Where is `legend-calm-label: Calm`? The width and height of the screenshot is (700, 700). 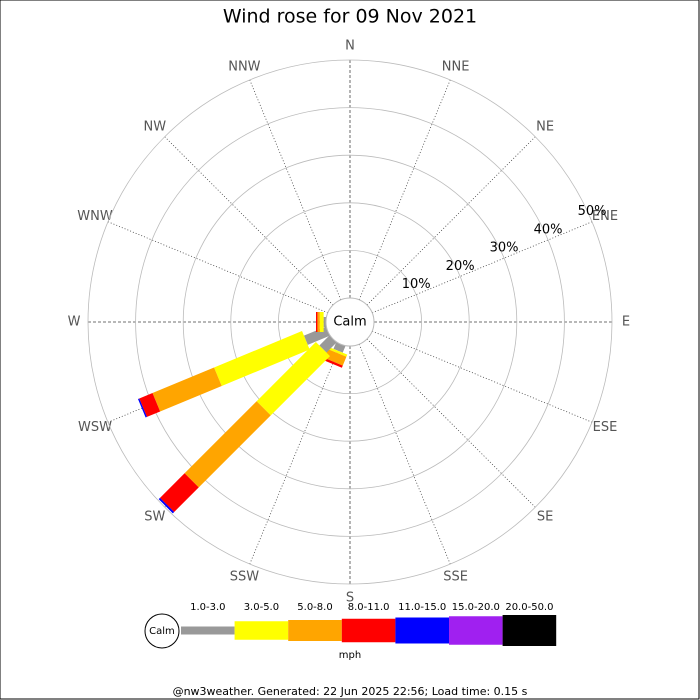 legend-calm-label: Calm is located at coordinates (162, 631).